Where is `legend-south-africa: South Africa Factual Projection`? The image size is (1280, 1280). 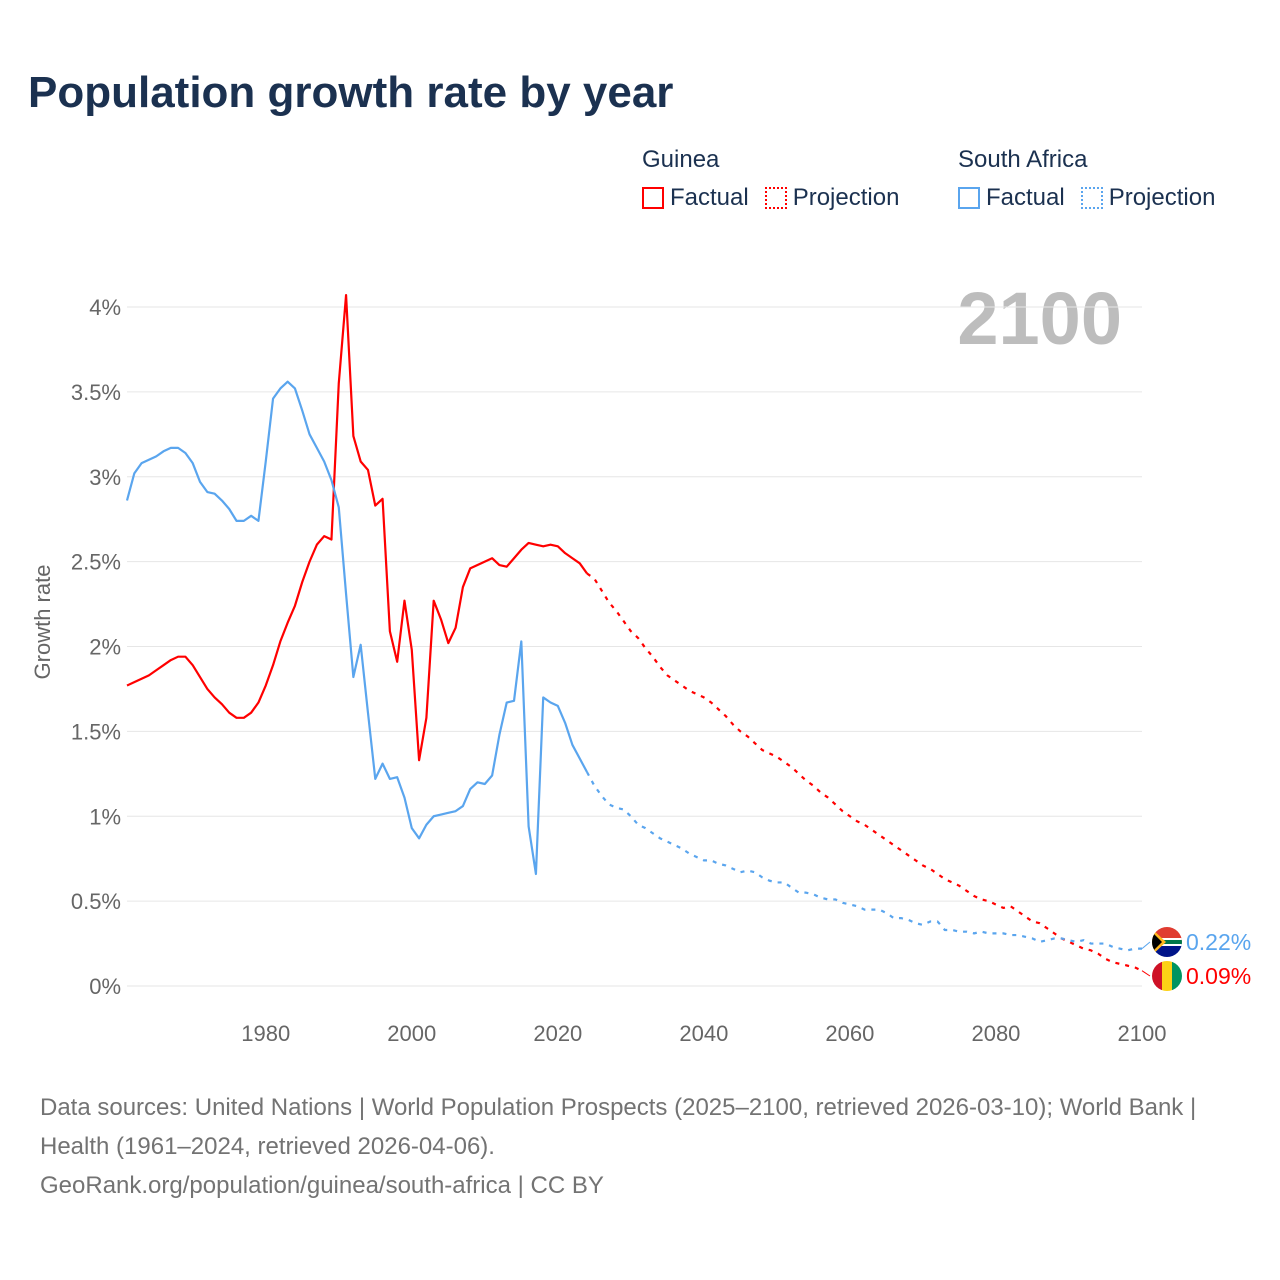
legend-south-africa: South Africa Factual Projection is located at coordinates (1086, 179).